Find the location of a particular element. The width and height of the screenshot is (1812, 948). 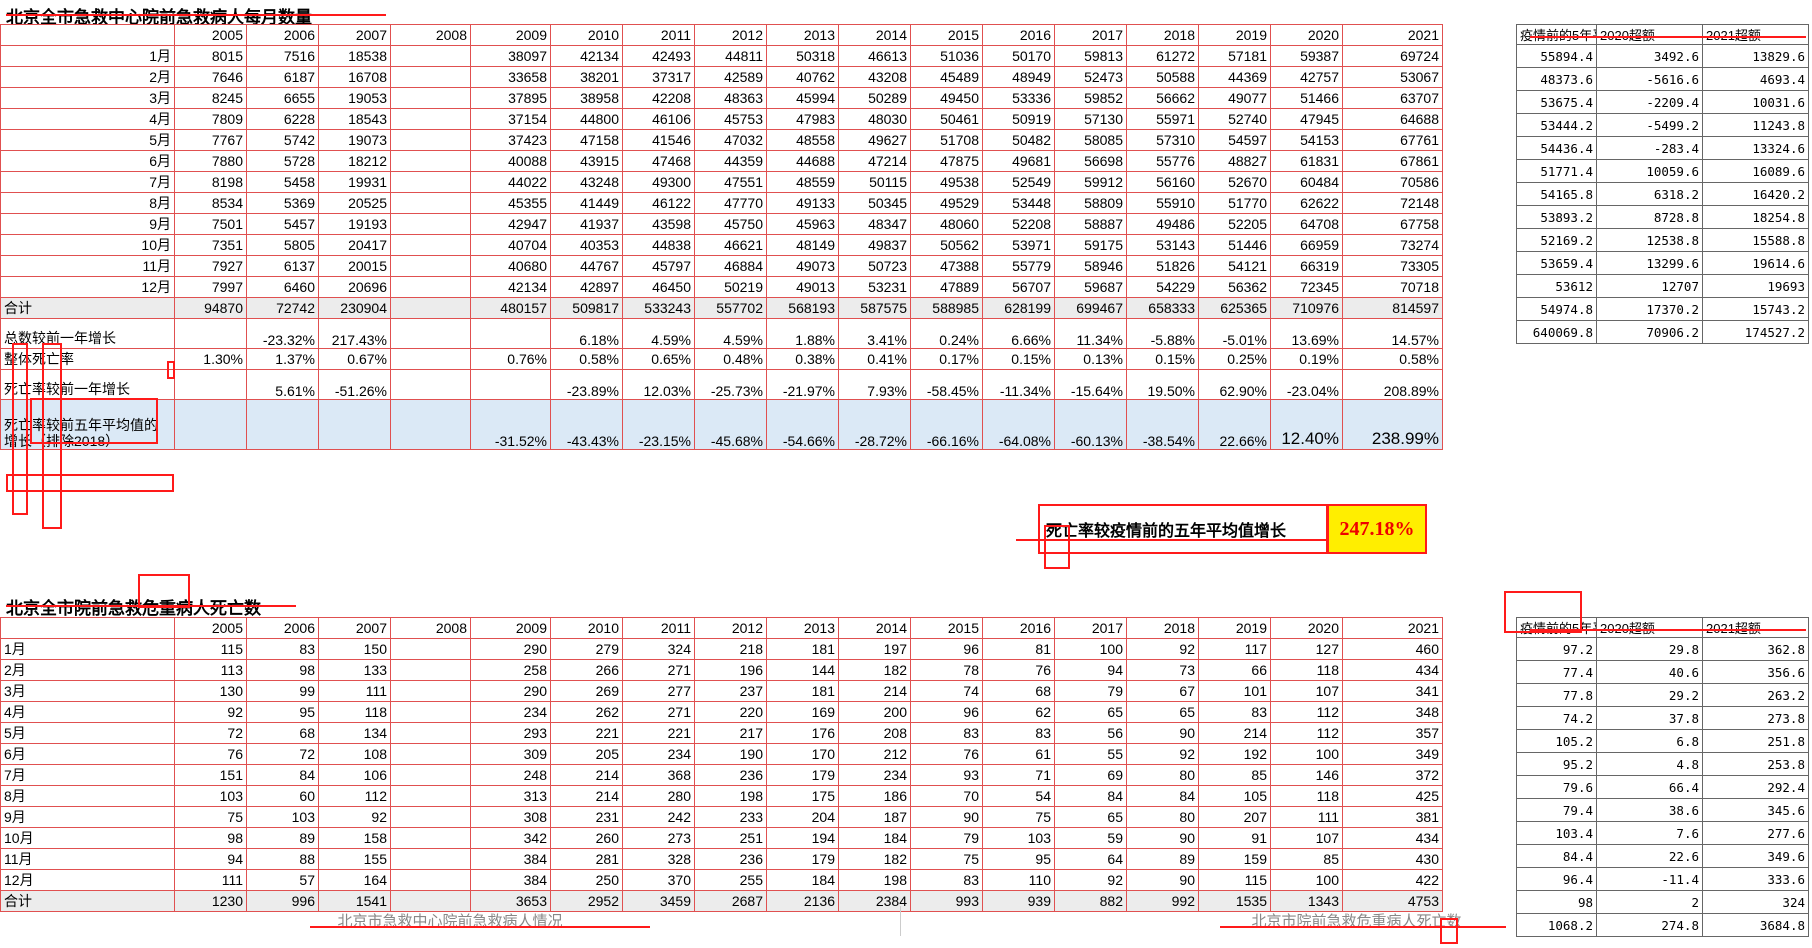

data-cell: 184 is located at coordinates (802, 880).